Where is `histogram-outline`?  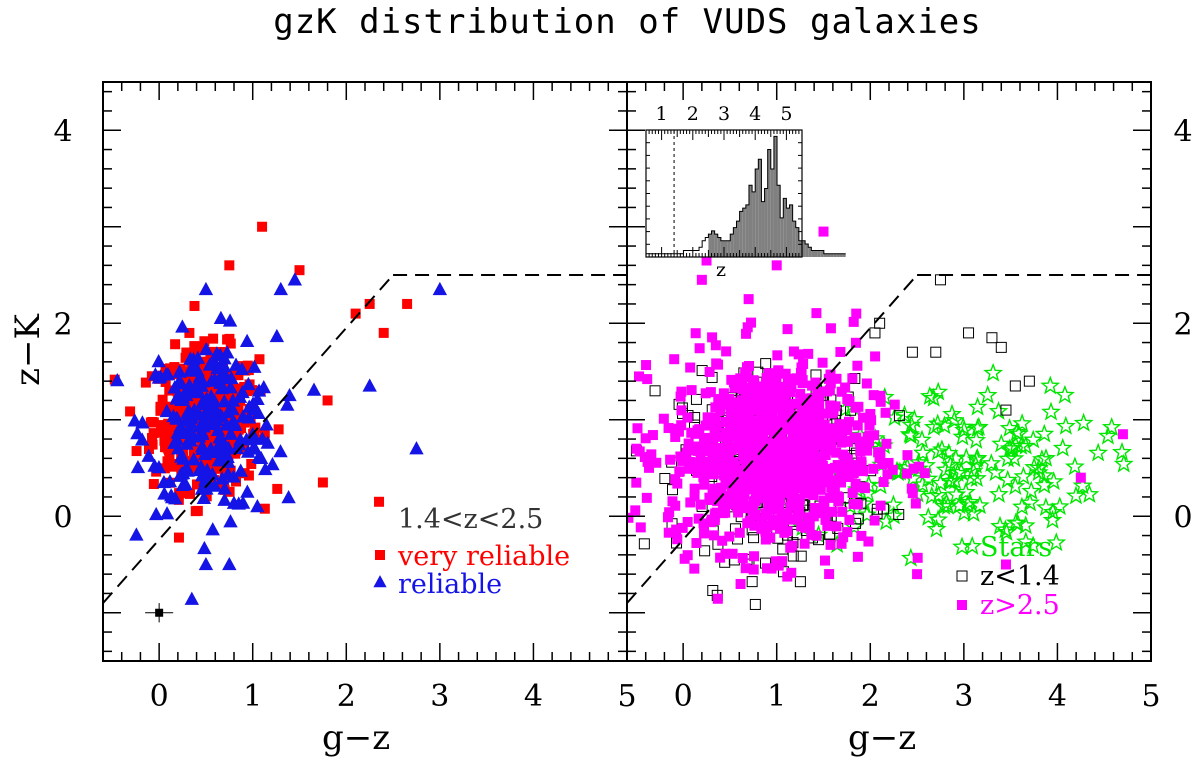
histogram-outline is located at coordinates (745, 196).